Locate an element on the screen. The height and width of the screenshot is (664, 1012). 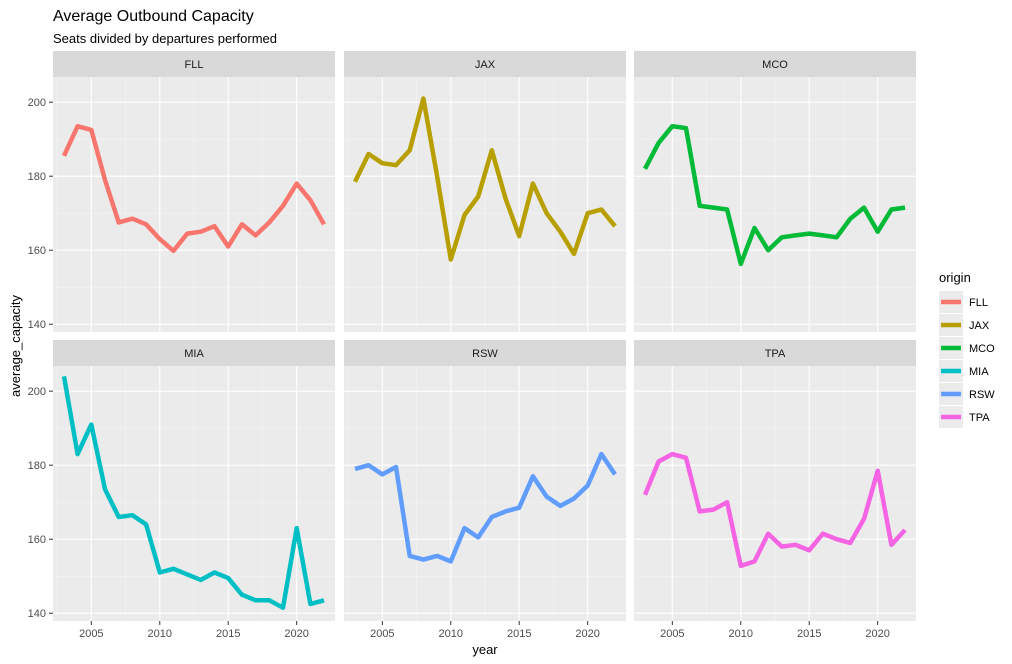
legend-label: MCO is located at coordinates (982, 349).